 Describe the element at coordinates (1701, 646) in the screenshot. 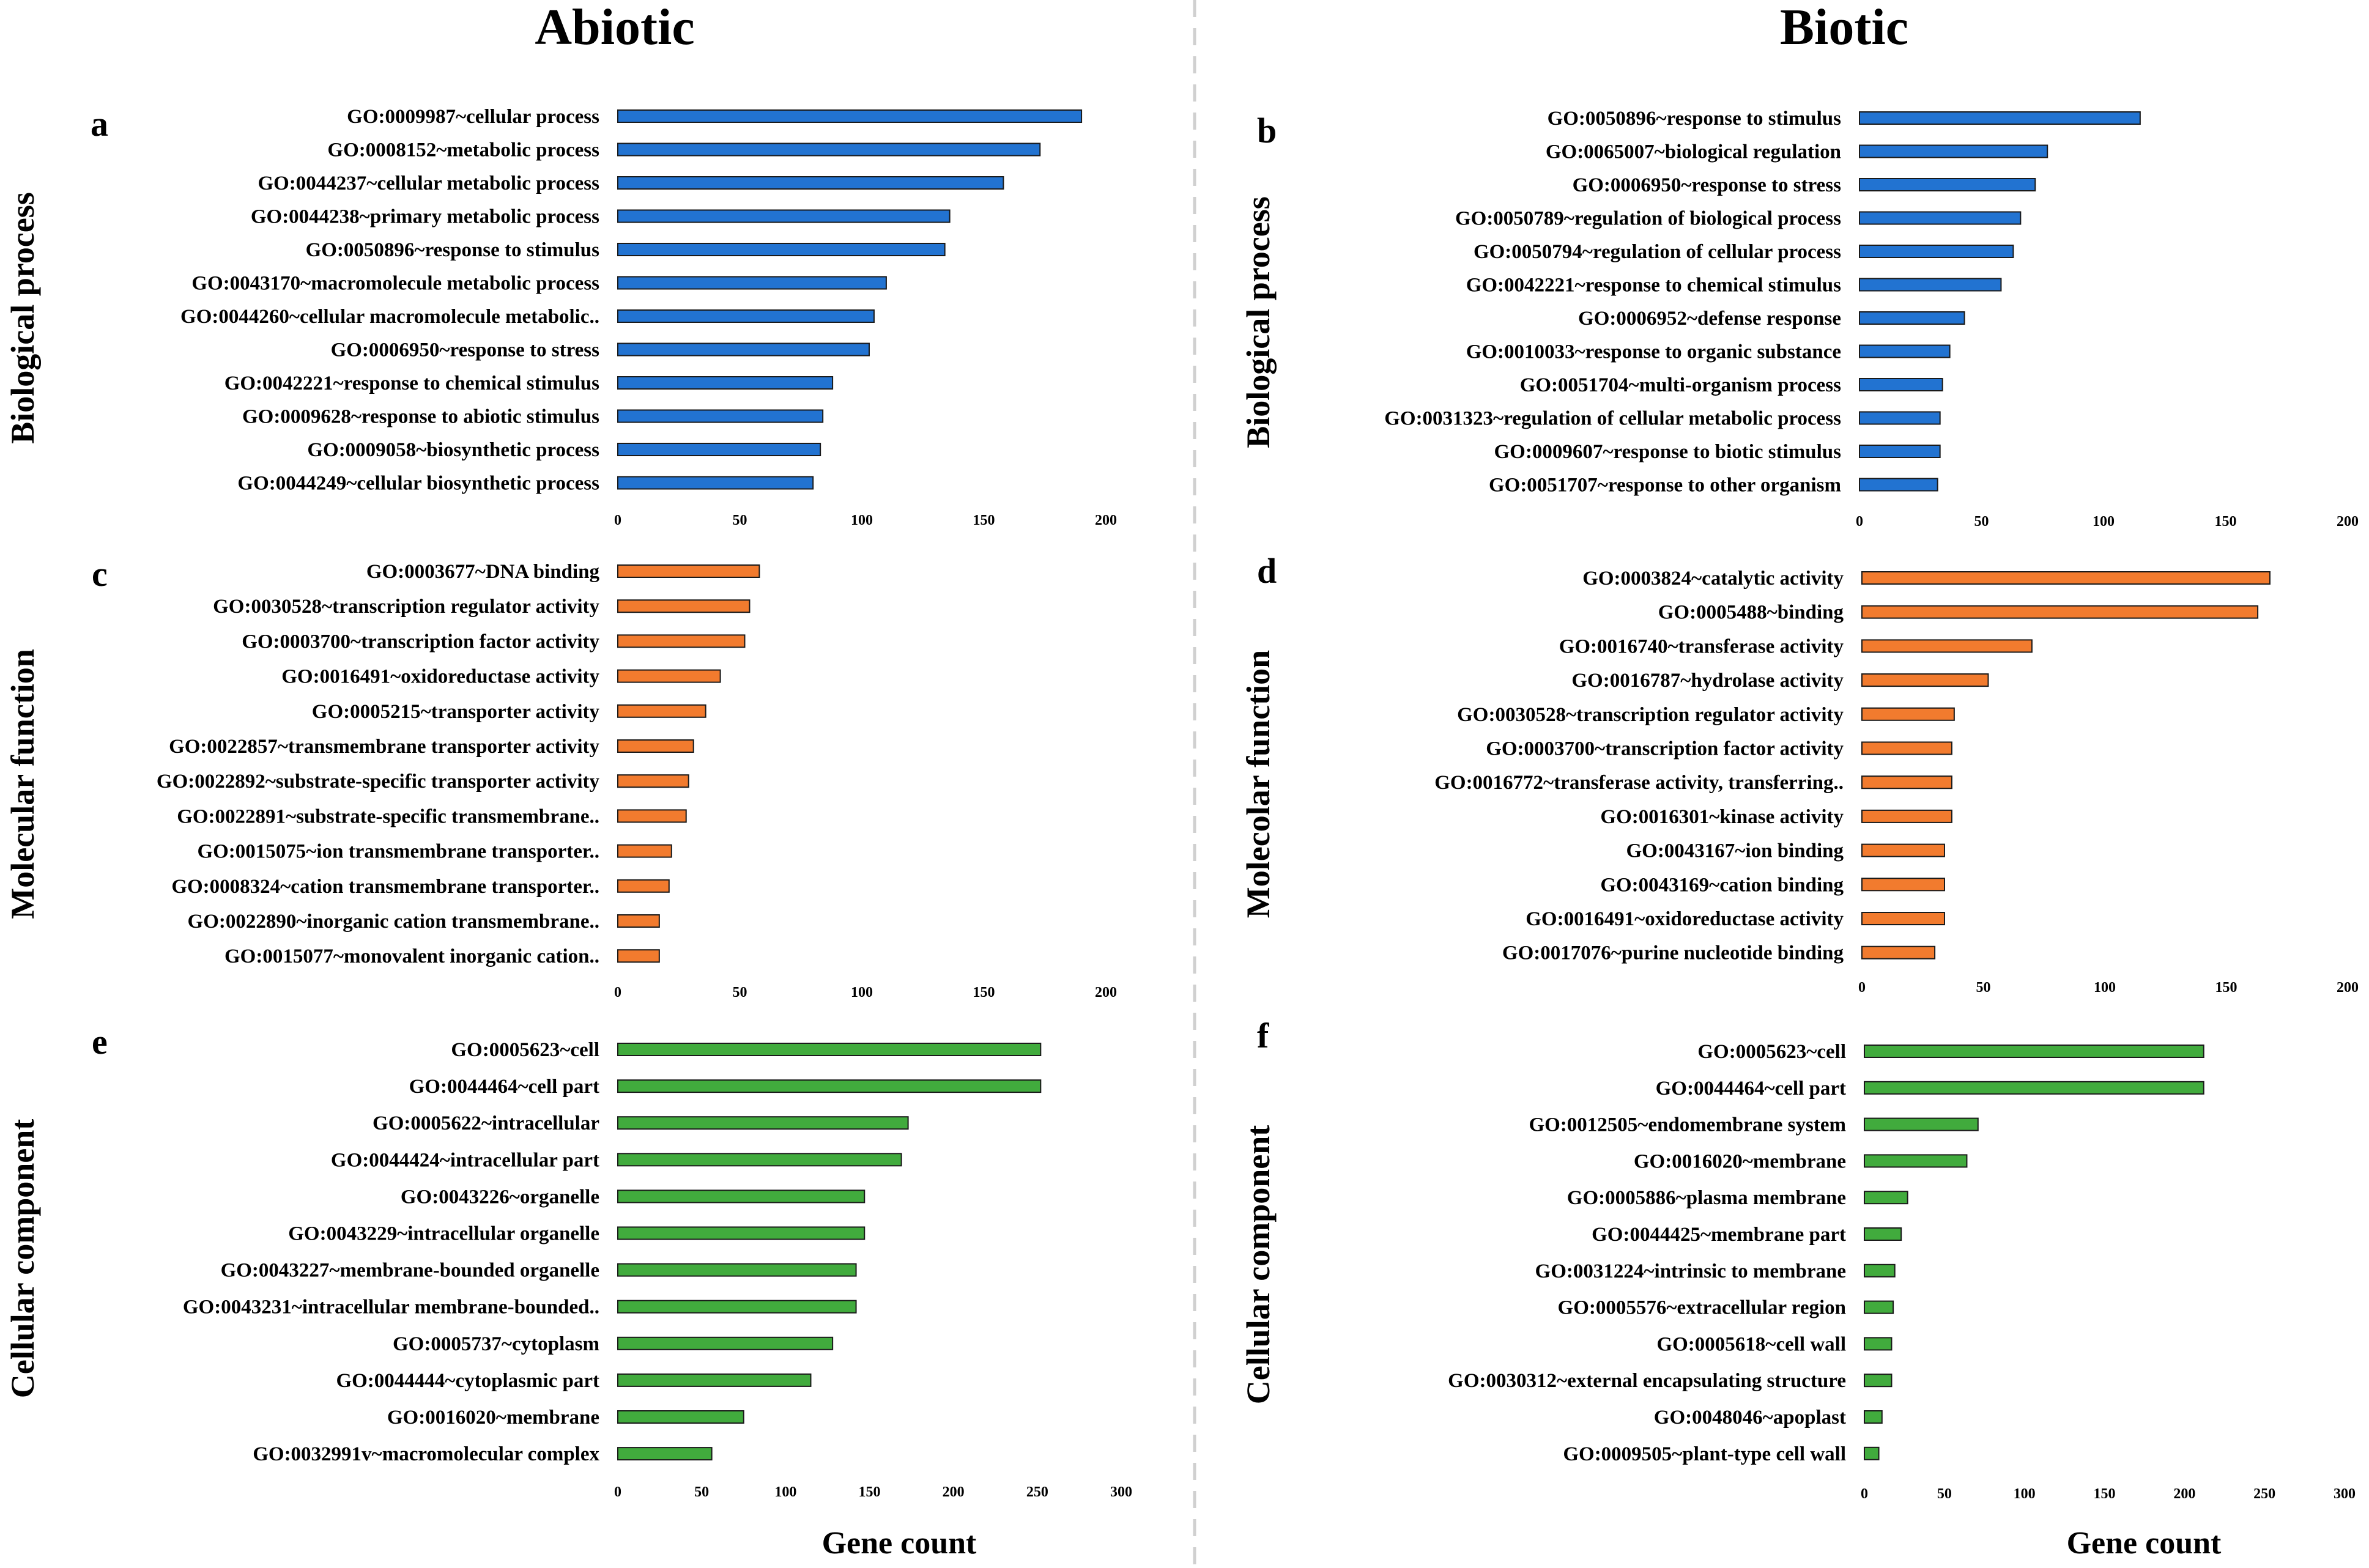

I see `category-label: GO:0016740~transferase activity` at that location.